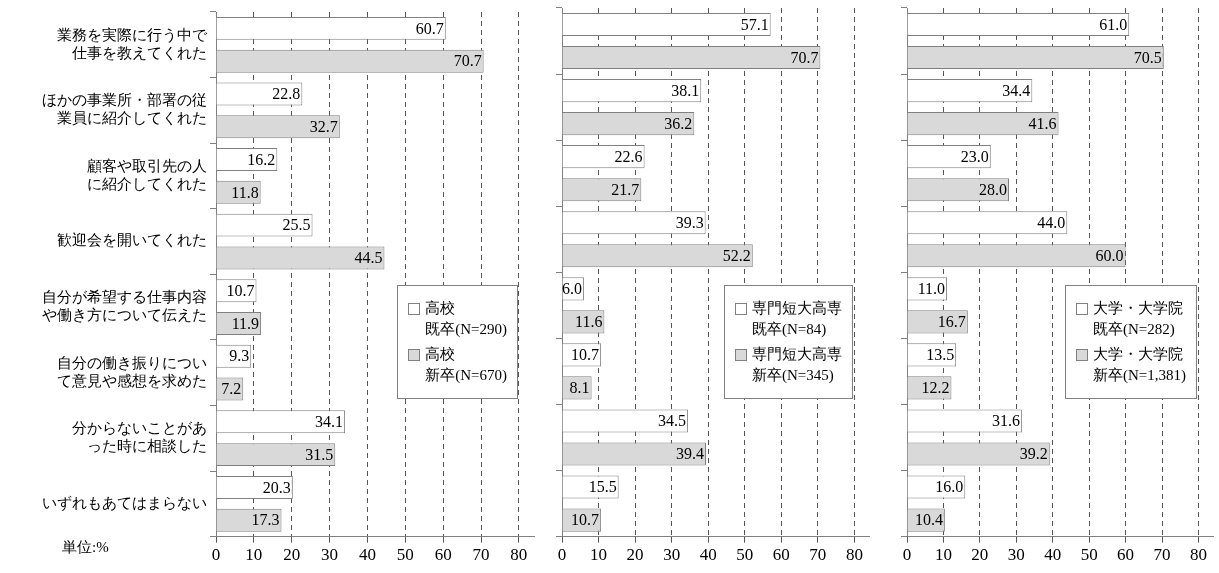 The height and width of the screenshot is (573, 1219). Describe the element at coordinates (940, 355) in the screenshot. I see `data-label: 13.5` at that location.